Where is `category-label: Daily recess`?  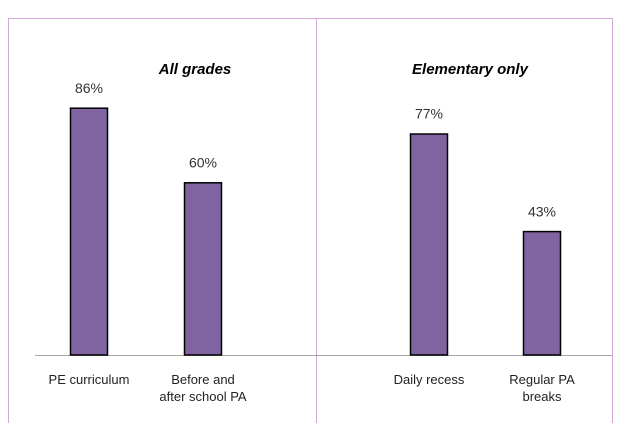
category-label: Daily recess is located at coordinates (429, 379).